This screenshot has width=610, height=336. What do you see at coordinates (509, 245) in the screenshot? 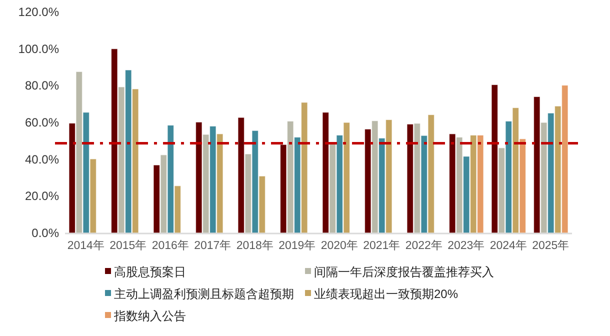
I see `x-tick-label: 2024年` at bounding box center [509, 245].